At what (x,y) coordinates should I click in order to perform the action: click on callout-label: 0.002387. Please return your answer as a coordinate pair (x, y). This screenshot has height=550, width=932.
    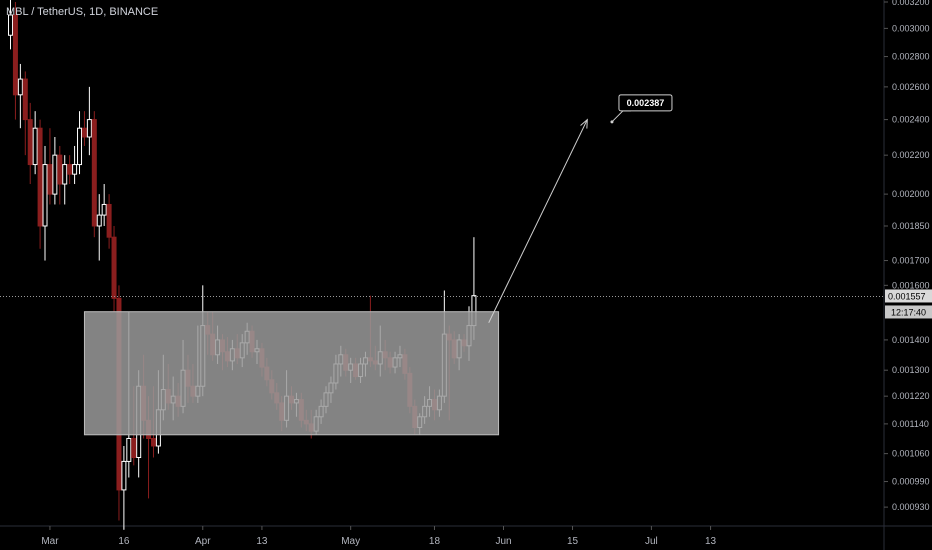
    Looking at the image, I should click on (646, 103).